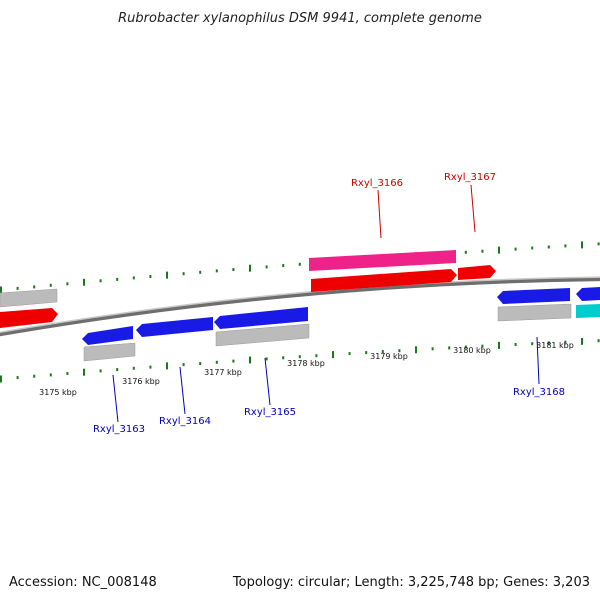  Describe the element at coordinates (588, 311) in the screenshot. I see `gene-arrow-cyan-right` at that location.